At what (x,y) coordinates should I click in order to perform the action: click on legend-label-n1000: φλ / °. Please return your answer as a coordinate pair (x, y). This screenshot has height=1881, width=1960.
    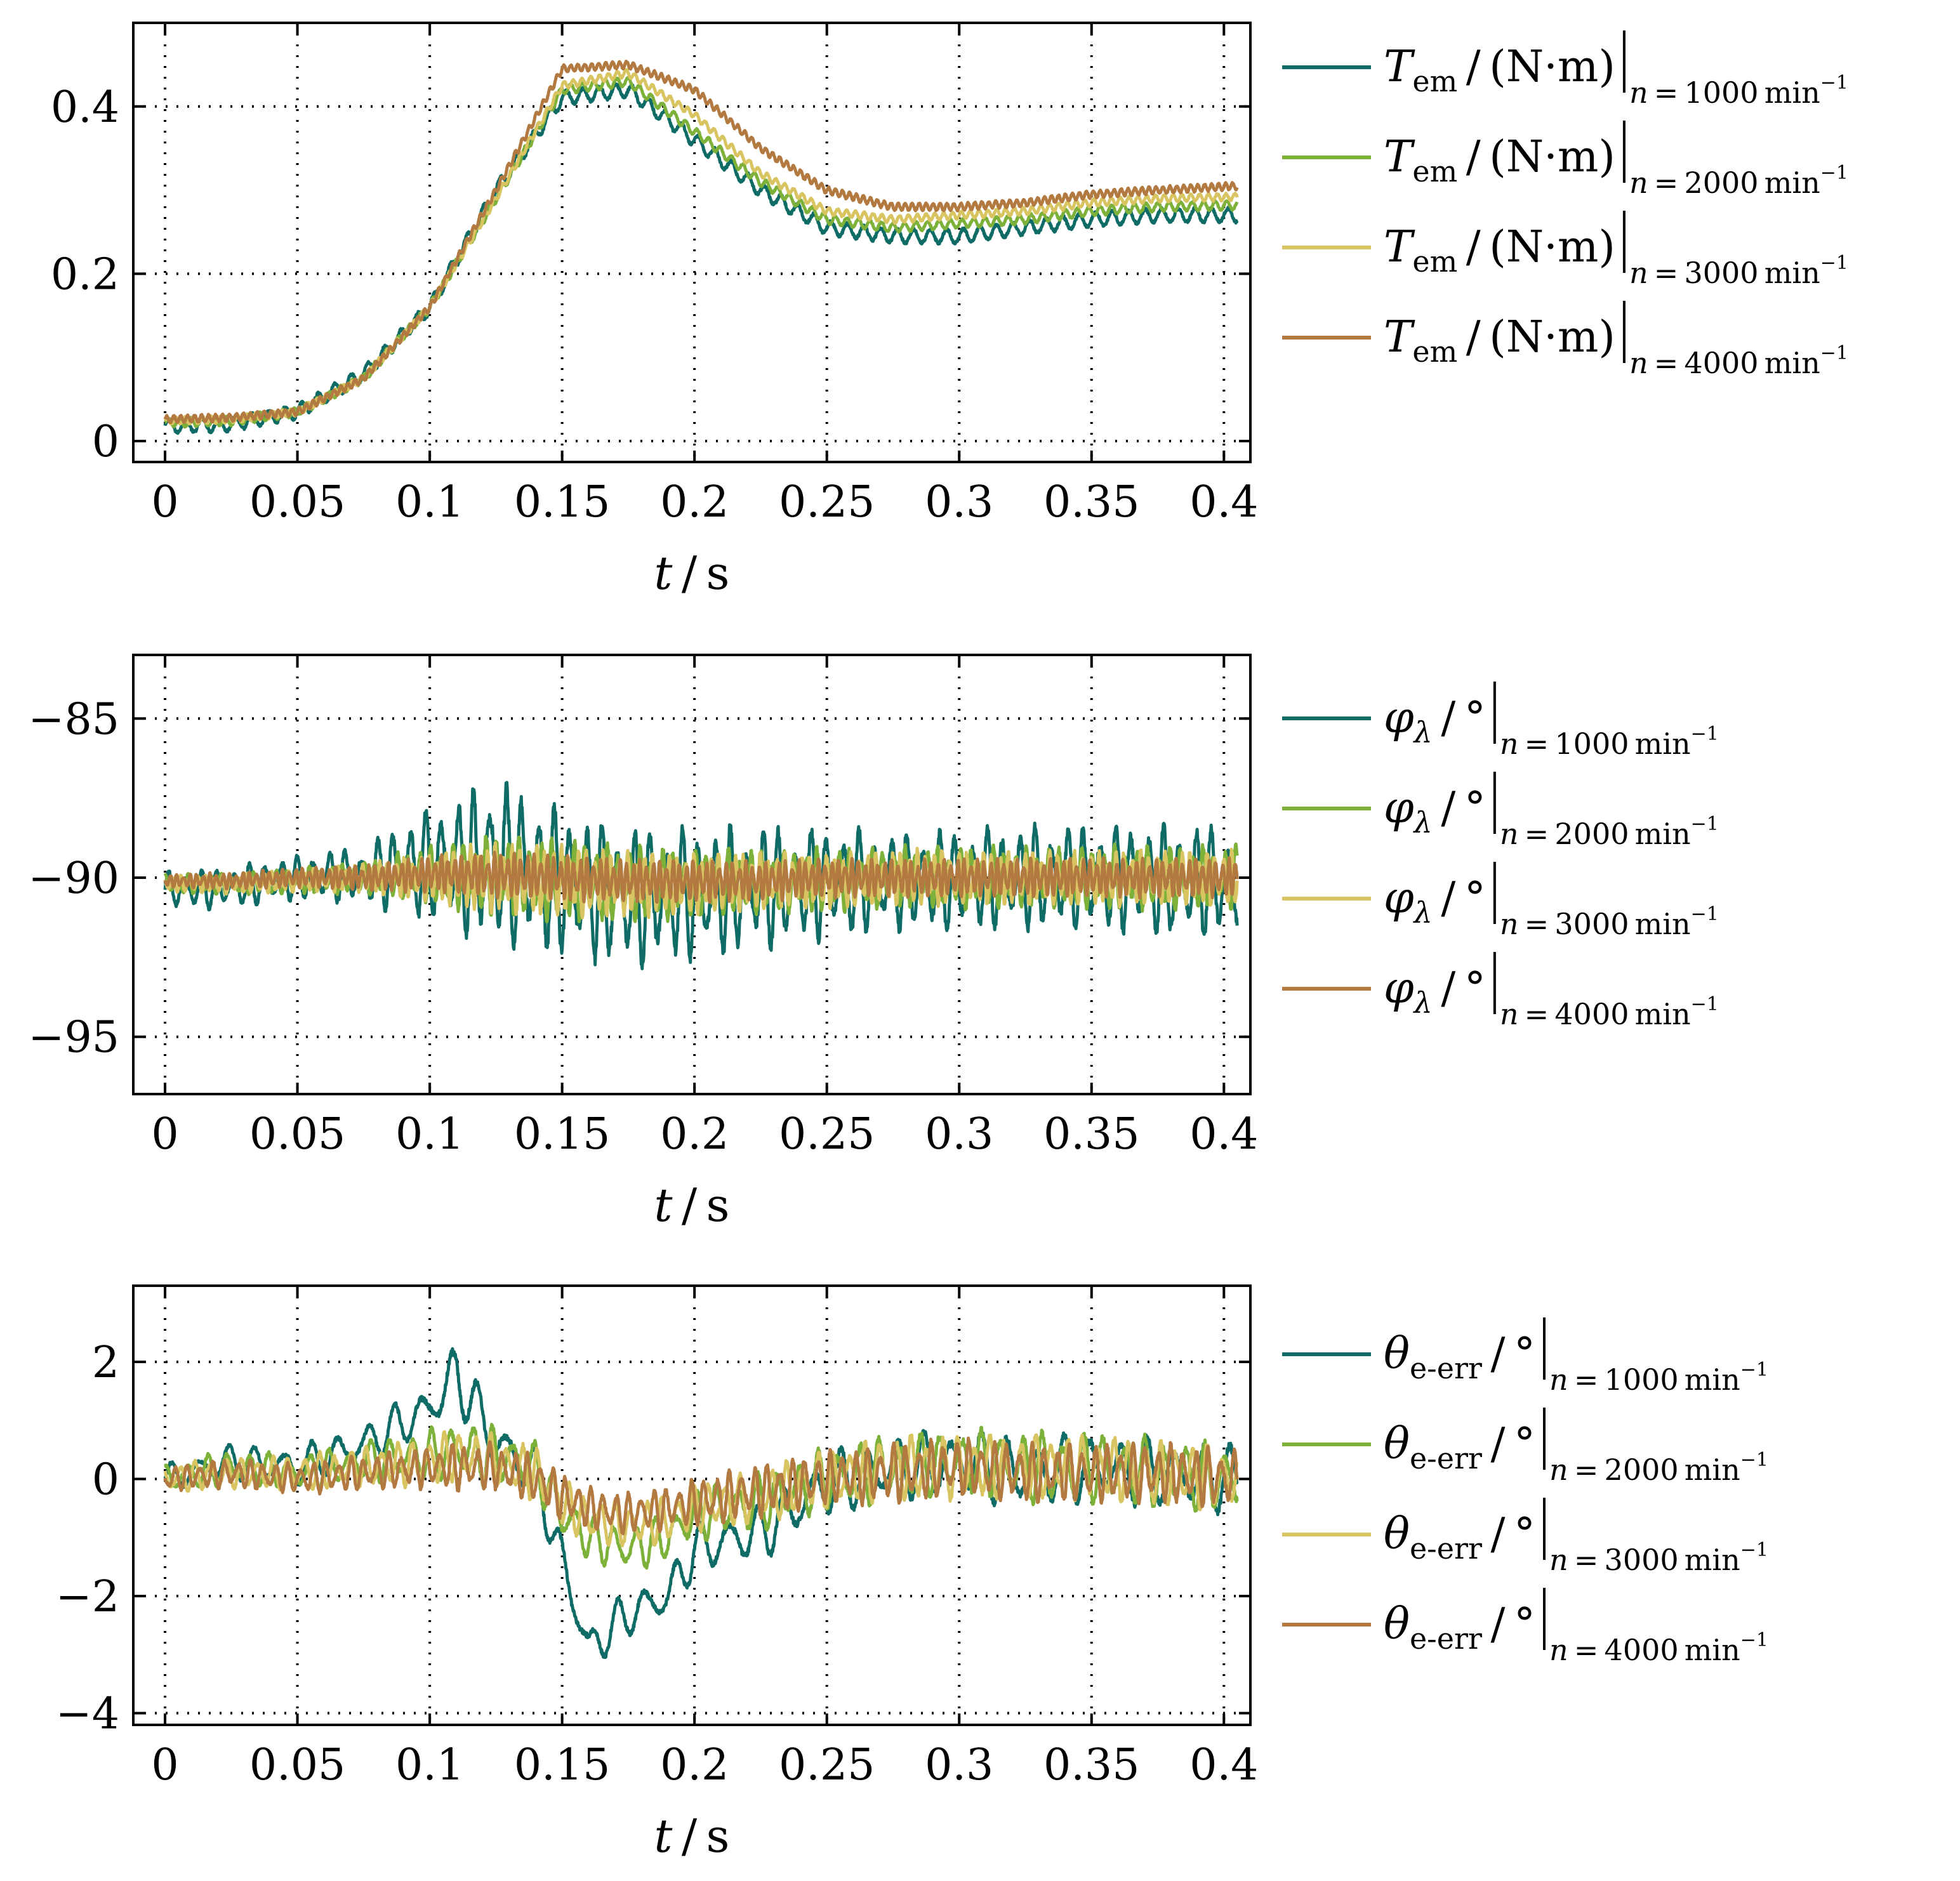
    Looking at the image, I should click on (1435, 721).